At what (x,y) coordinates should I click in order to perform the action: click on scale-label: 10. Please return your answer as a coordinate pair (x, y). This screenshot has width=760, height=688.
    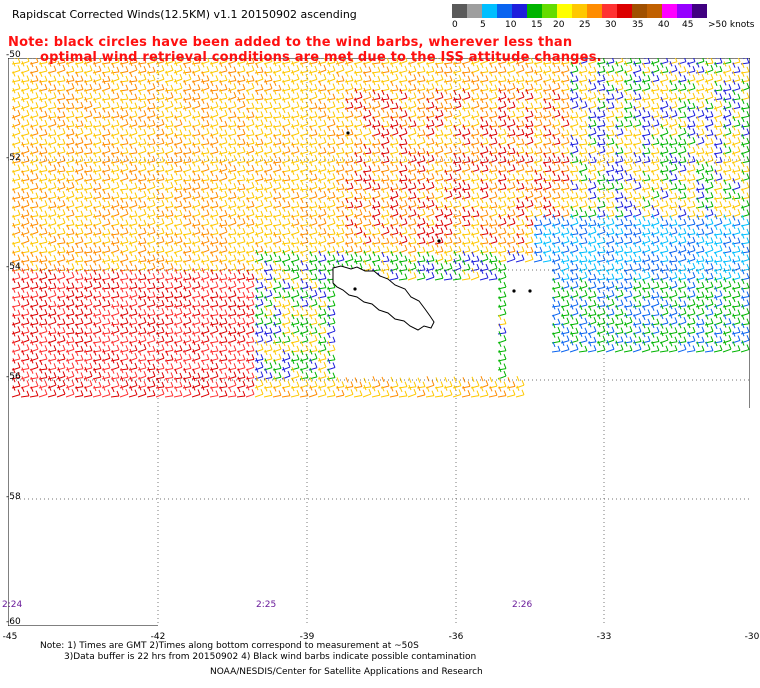
    Looking at the image, I should click on (511, 25).